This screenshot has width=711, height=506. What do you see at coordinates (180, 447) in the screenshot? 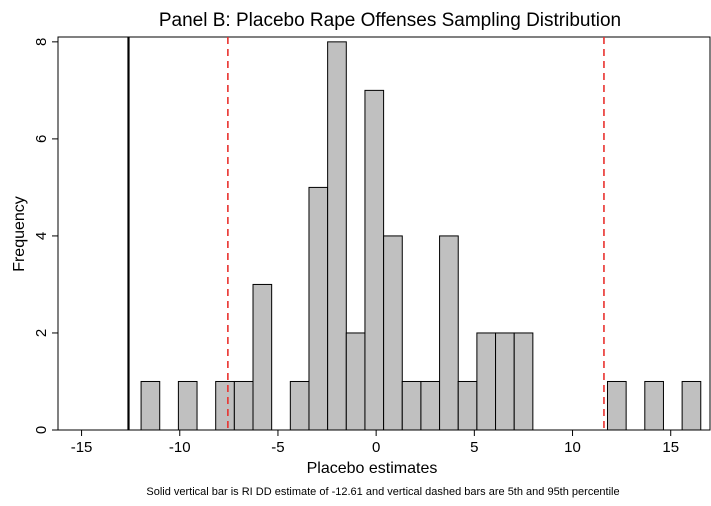
I see `x-tick-label: -10` at bounding box center [180, 447].